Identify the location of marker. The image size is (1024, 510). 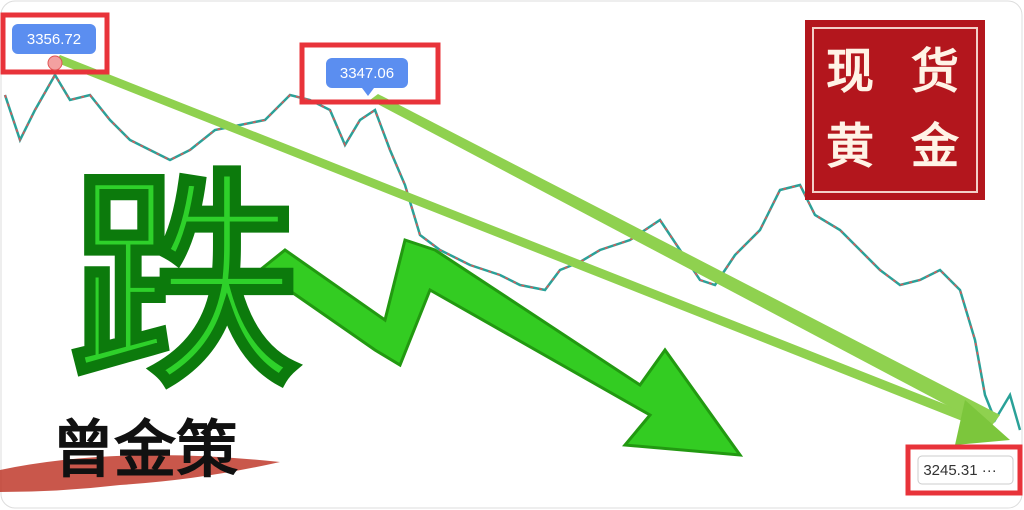
(55, 63).